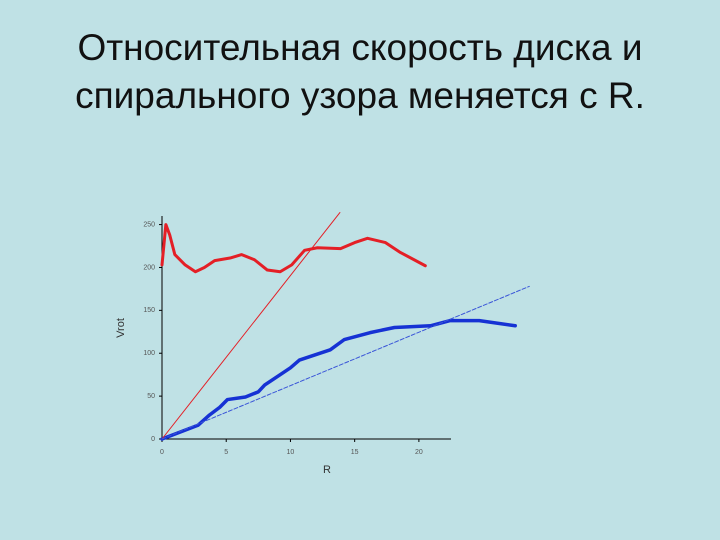 Image resolution: width=720 pixels, height=540 pixels. What do you see at coordinates (149, 224) in the screenshot?
I see `y-tick-label: 250` at bounding box center [149, 224].